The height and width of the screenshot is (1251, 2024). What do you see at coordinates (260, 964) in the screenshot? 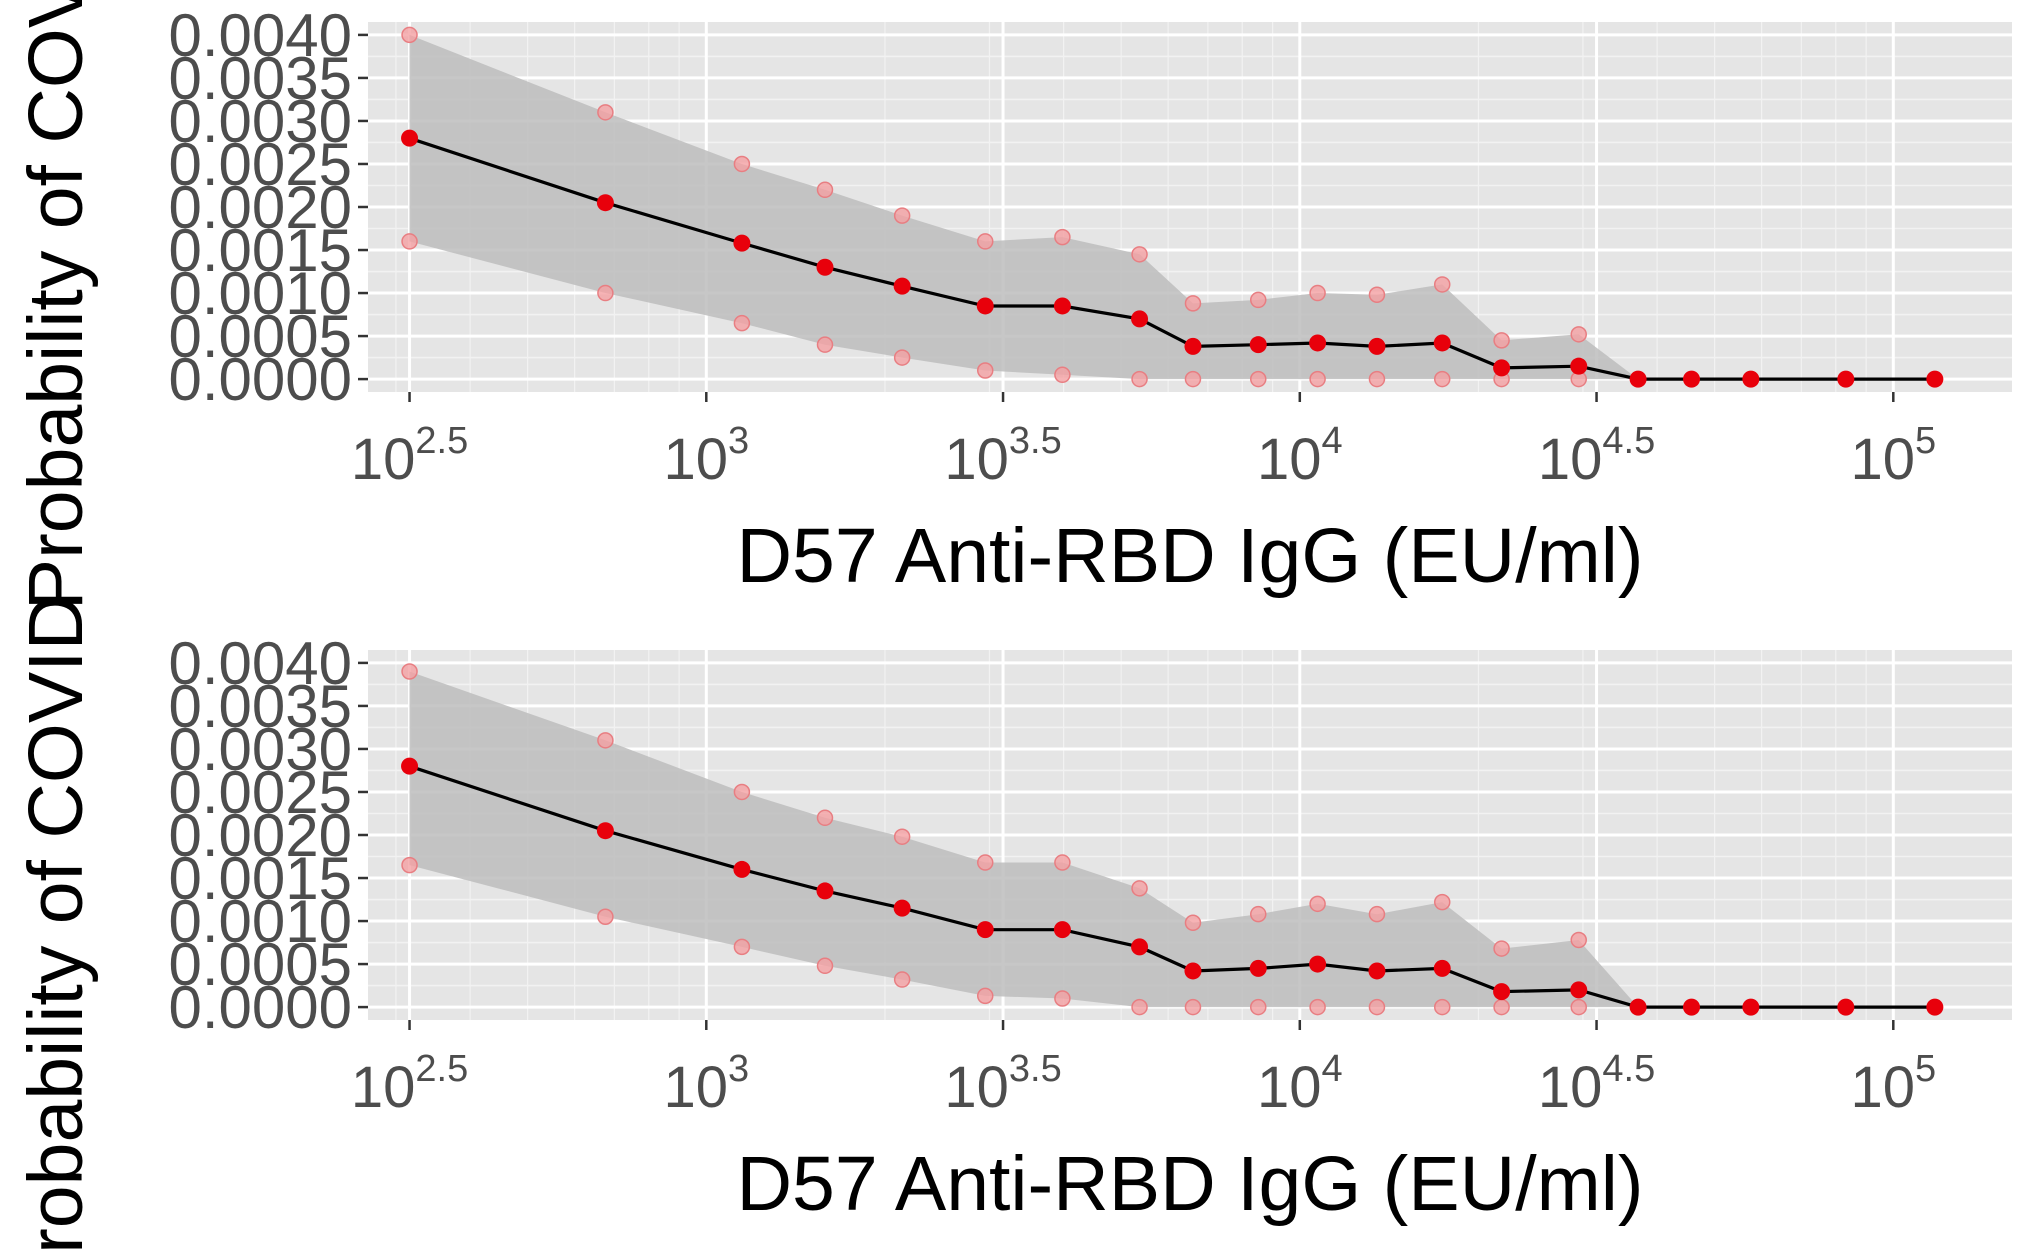
I see `y-tick-label: 0.0005` at bounding box center [260, 964].